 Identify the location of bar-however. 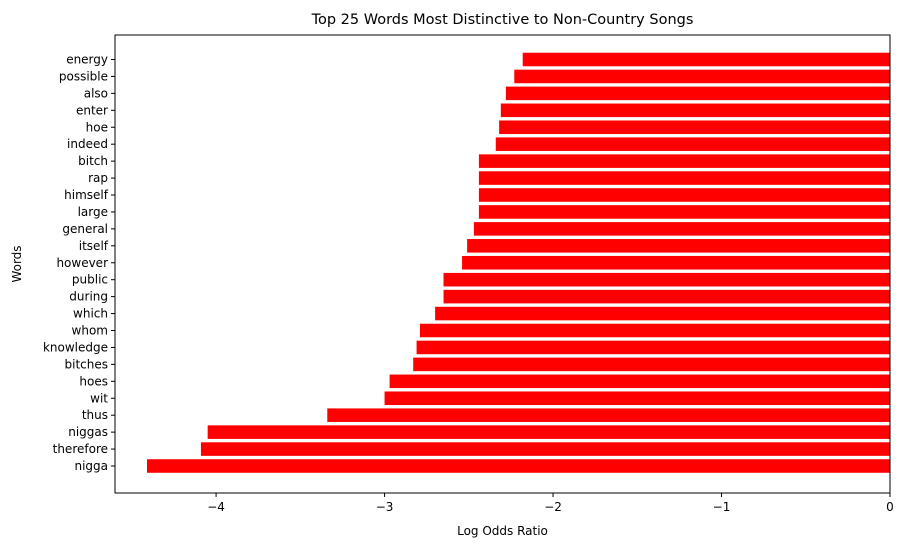
(676, 262).